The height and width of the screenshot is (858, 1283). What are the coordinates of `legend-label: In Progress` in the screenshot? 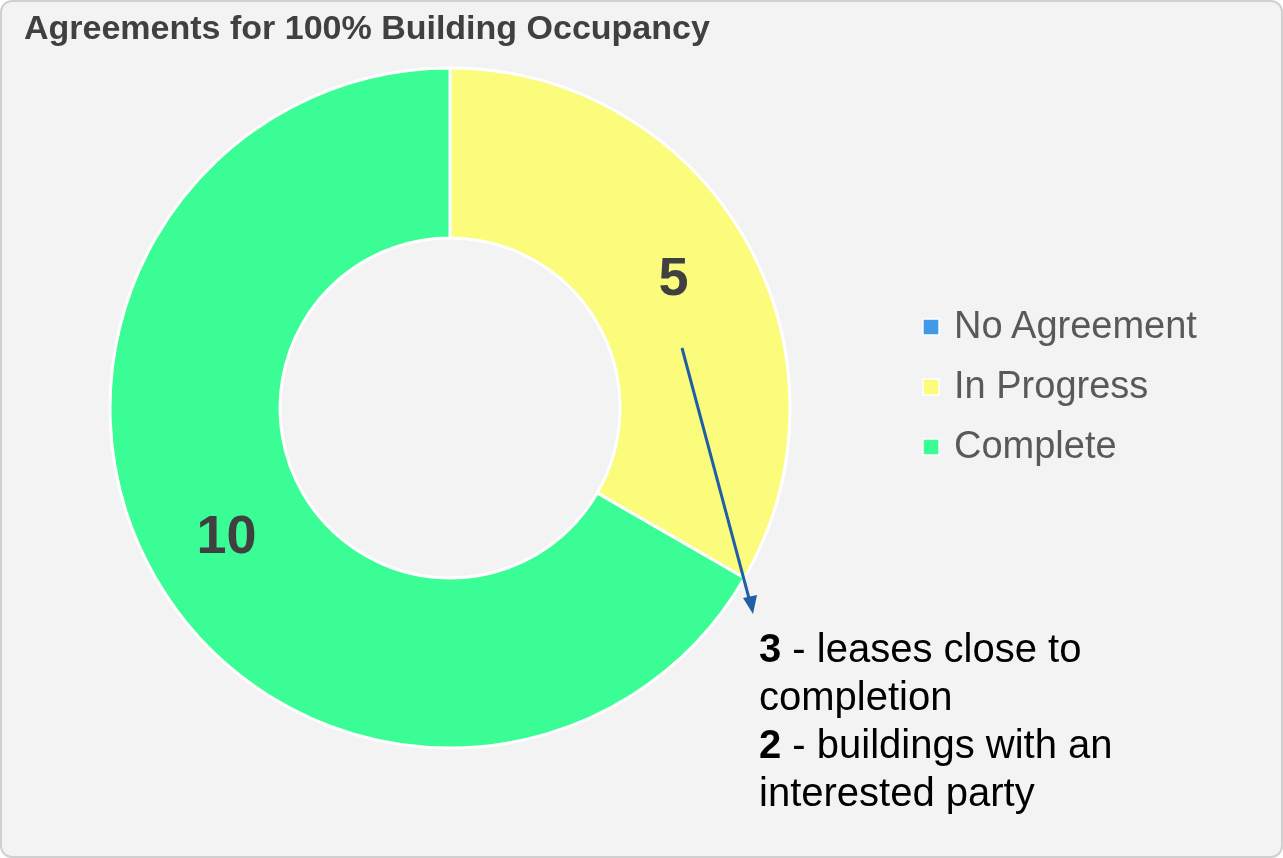 It's located at (1051, 385).